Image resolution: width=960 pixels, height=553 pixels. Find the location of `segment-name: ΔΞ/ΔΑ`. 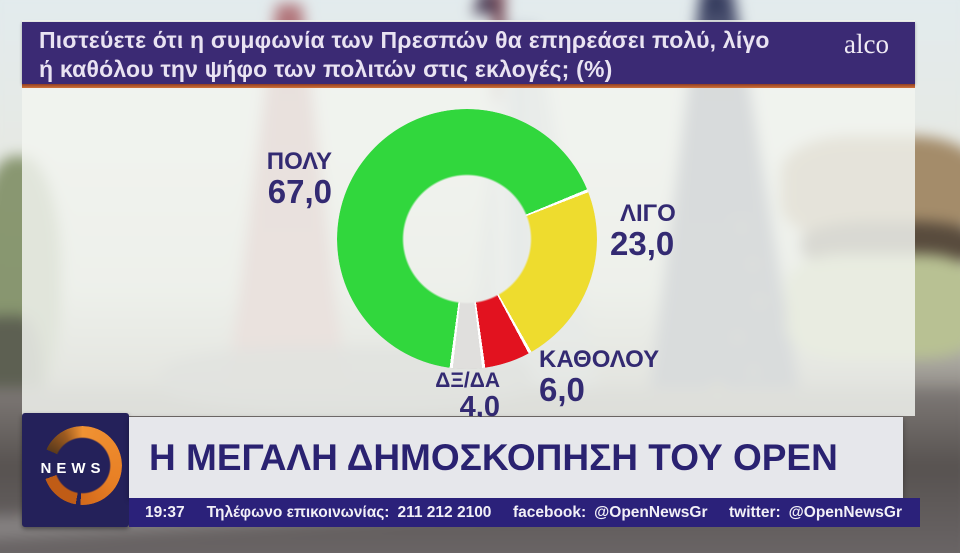

segment-name: ΔΞ/ΔΑ is located at coordinates (467, 380).